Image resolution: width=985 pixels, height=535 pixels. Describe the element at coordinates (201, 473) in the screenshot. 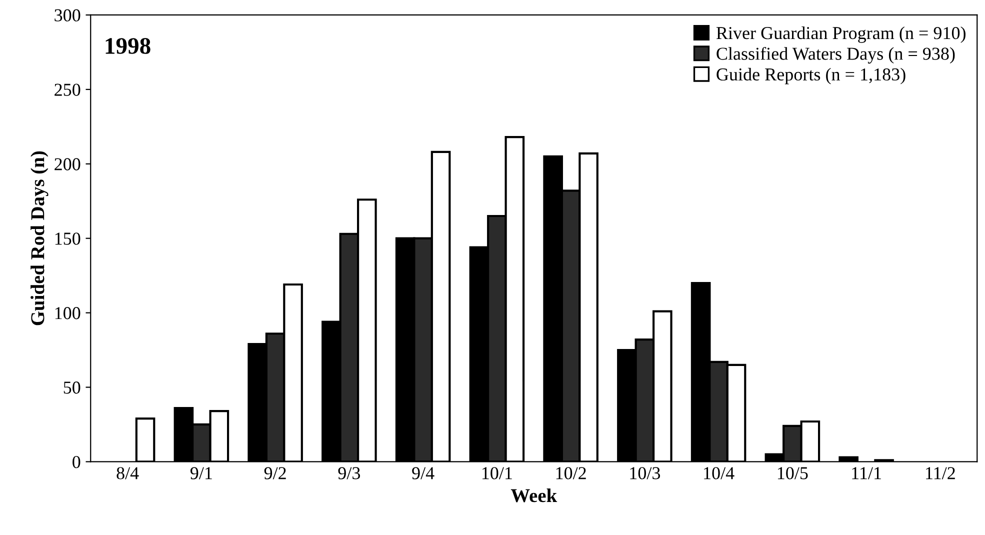

I see `x-tick-label: 9/1` at that location.